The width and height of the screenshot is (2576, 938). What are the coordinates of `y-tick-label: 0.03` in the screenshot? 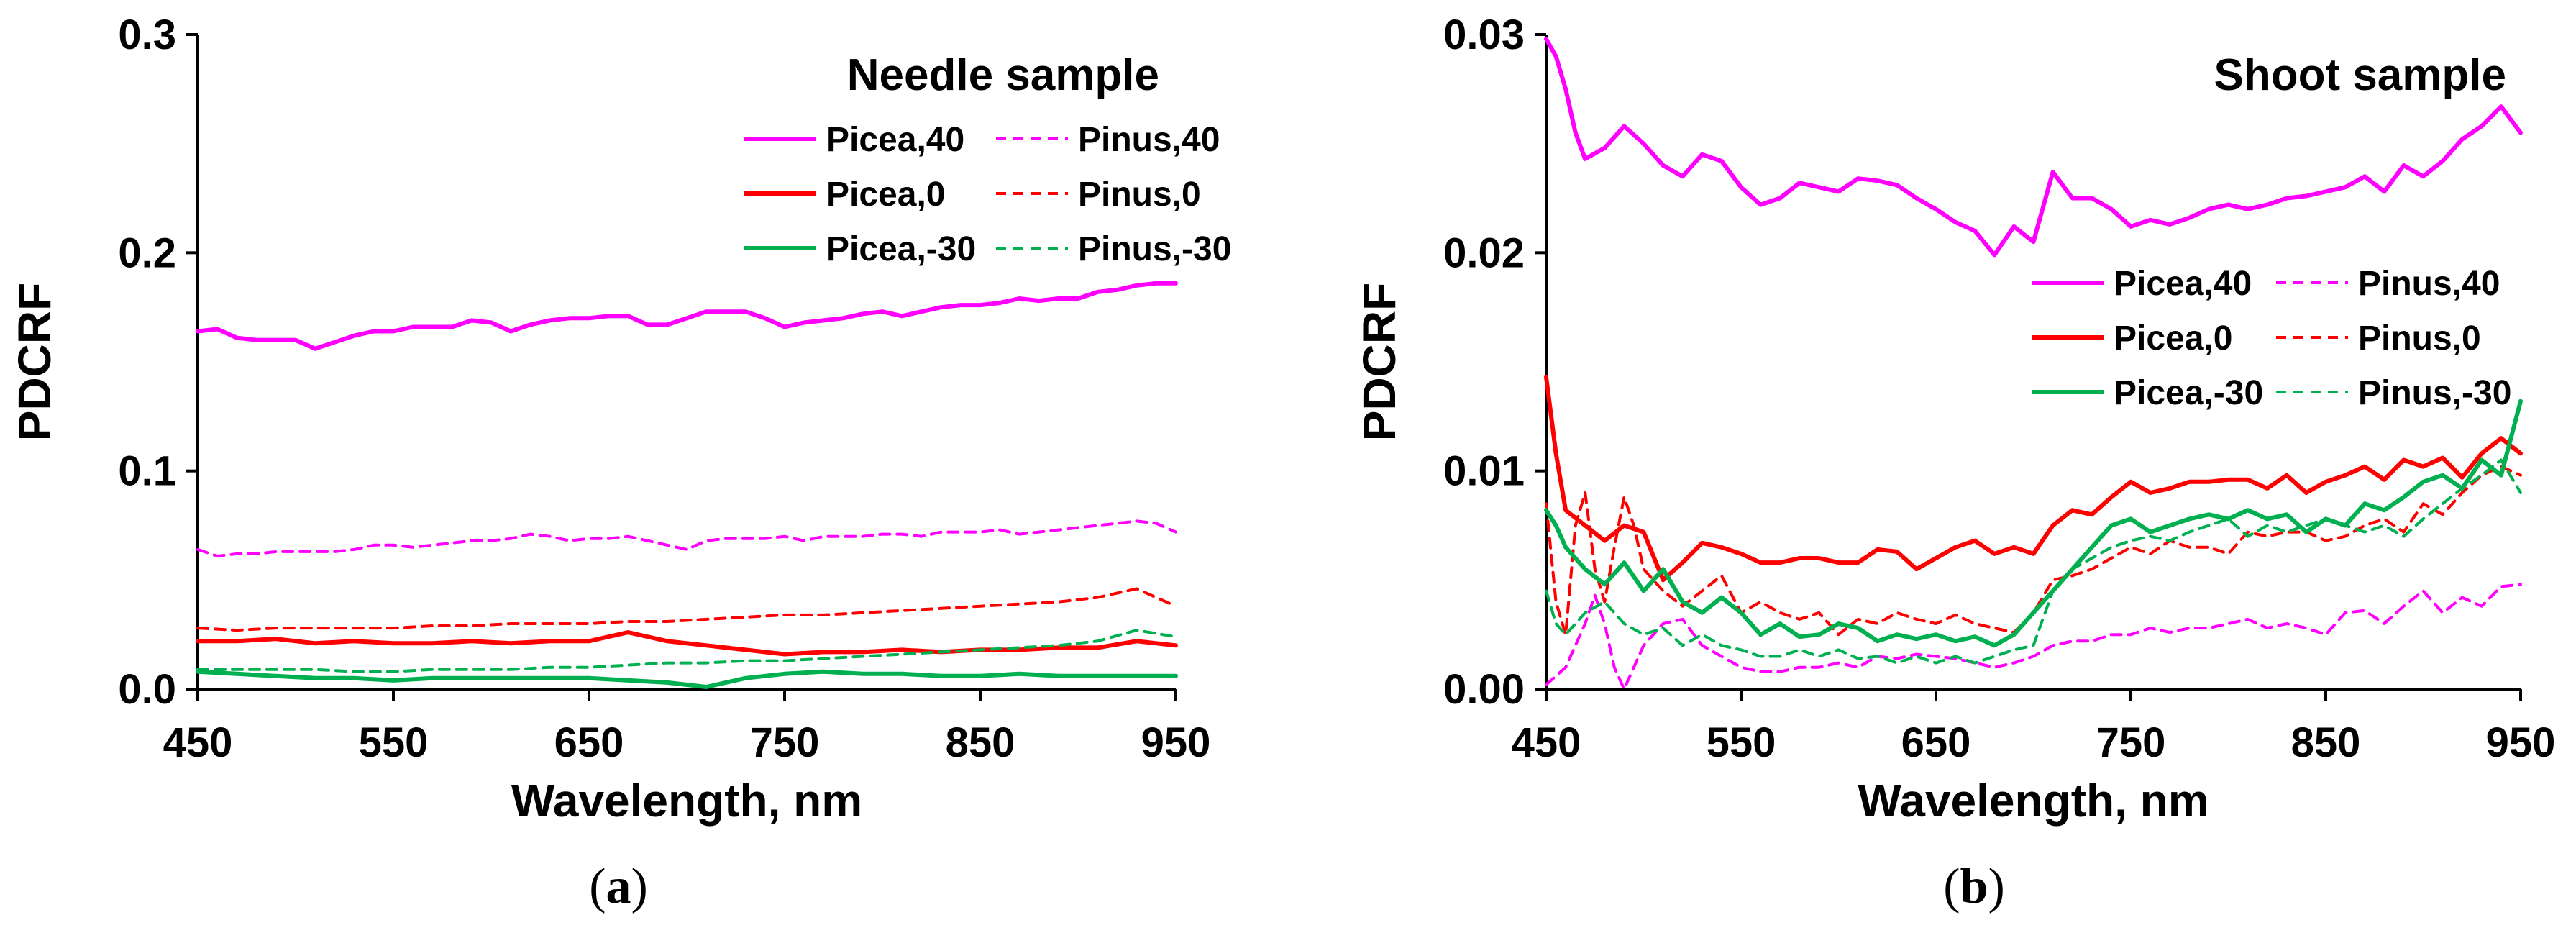 It's located at (1484, 35).